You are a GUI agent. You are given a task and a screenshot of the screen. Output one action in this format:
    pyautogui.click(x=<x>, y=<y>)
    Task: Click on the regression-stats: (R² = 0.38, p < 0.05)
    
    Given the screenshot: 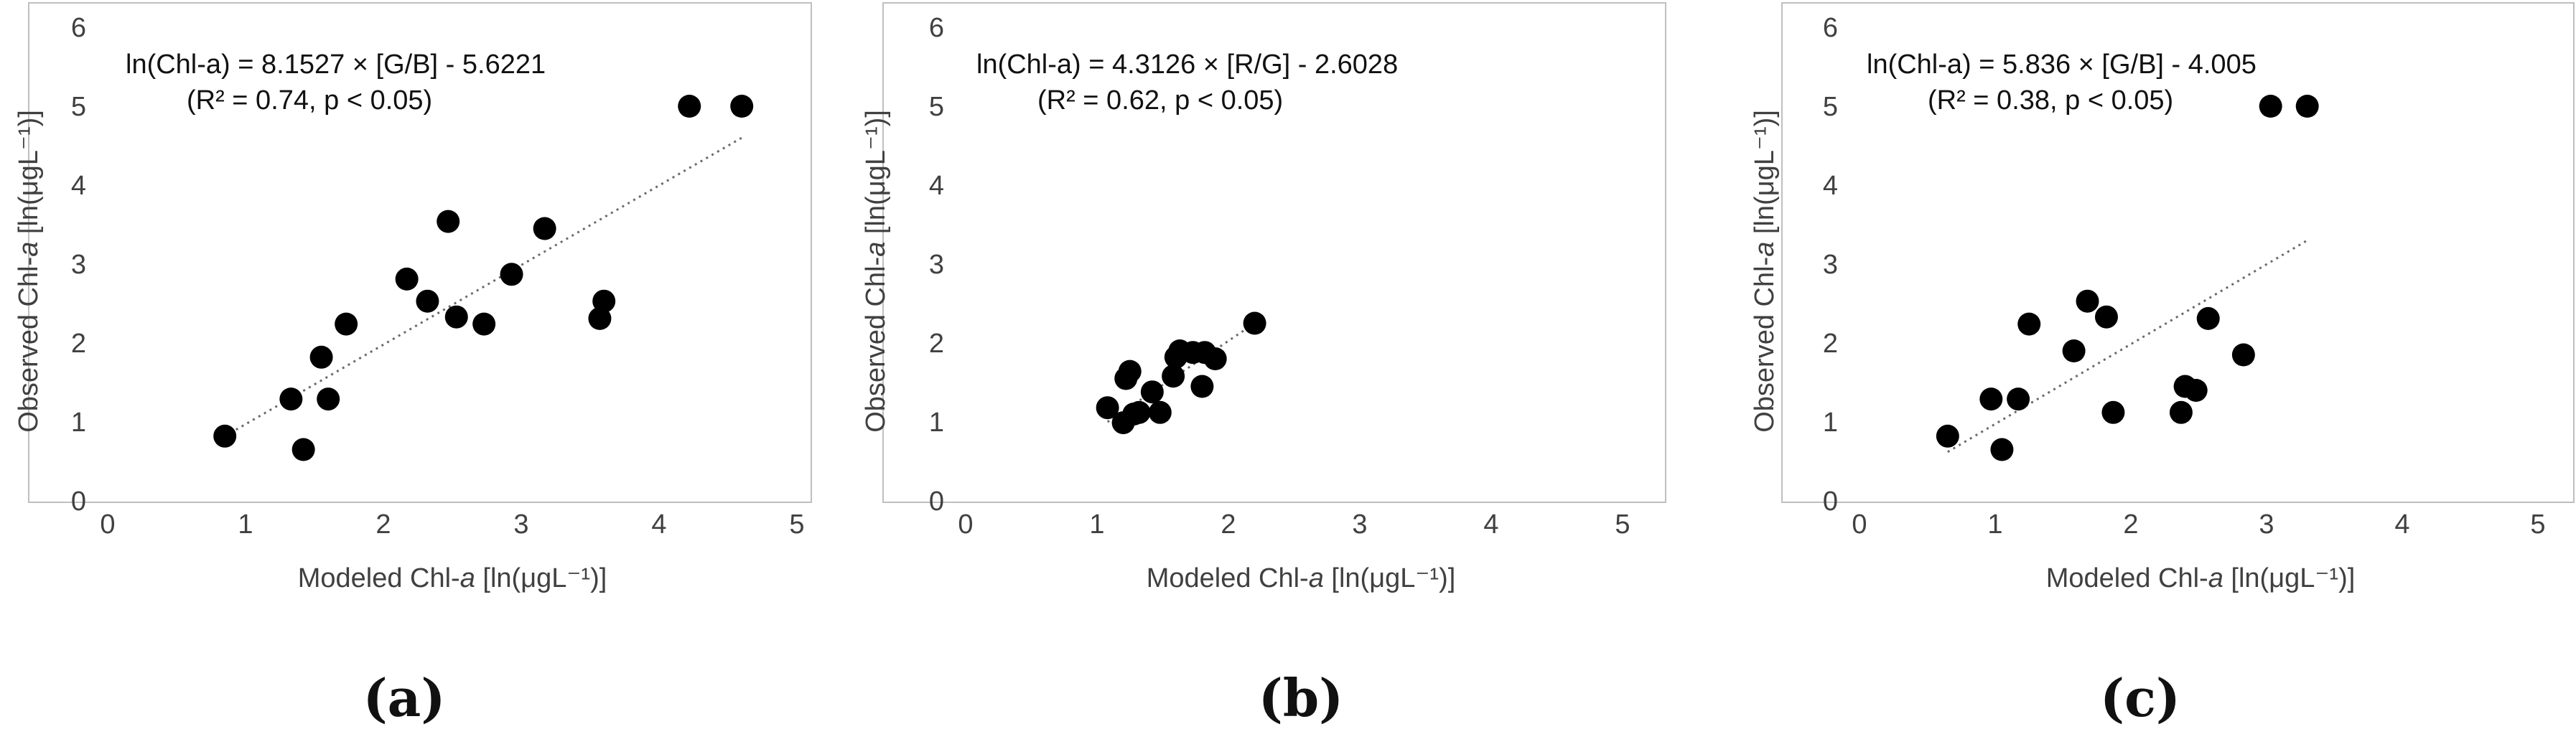 What is the action you would take?
    pyautogui.click(x=2050, y=100)
    